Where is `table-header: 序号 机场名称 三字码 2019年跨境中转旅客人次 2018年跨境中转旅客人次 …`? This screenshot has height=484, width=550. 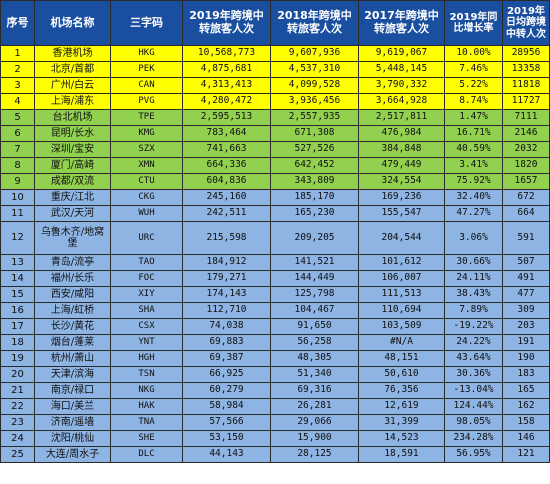
table-header: 序号 机场名称 三字码 2019年跨境中转旅客人次 2018年跨境中转旅客人次 … is located at coordinates (275, 23).